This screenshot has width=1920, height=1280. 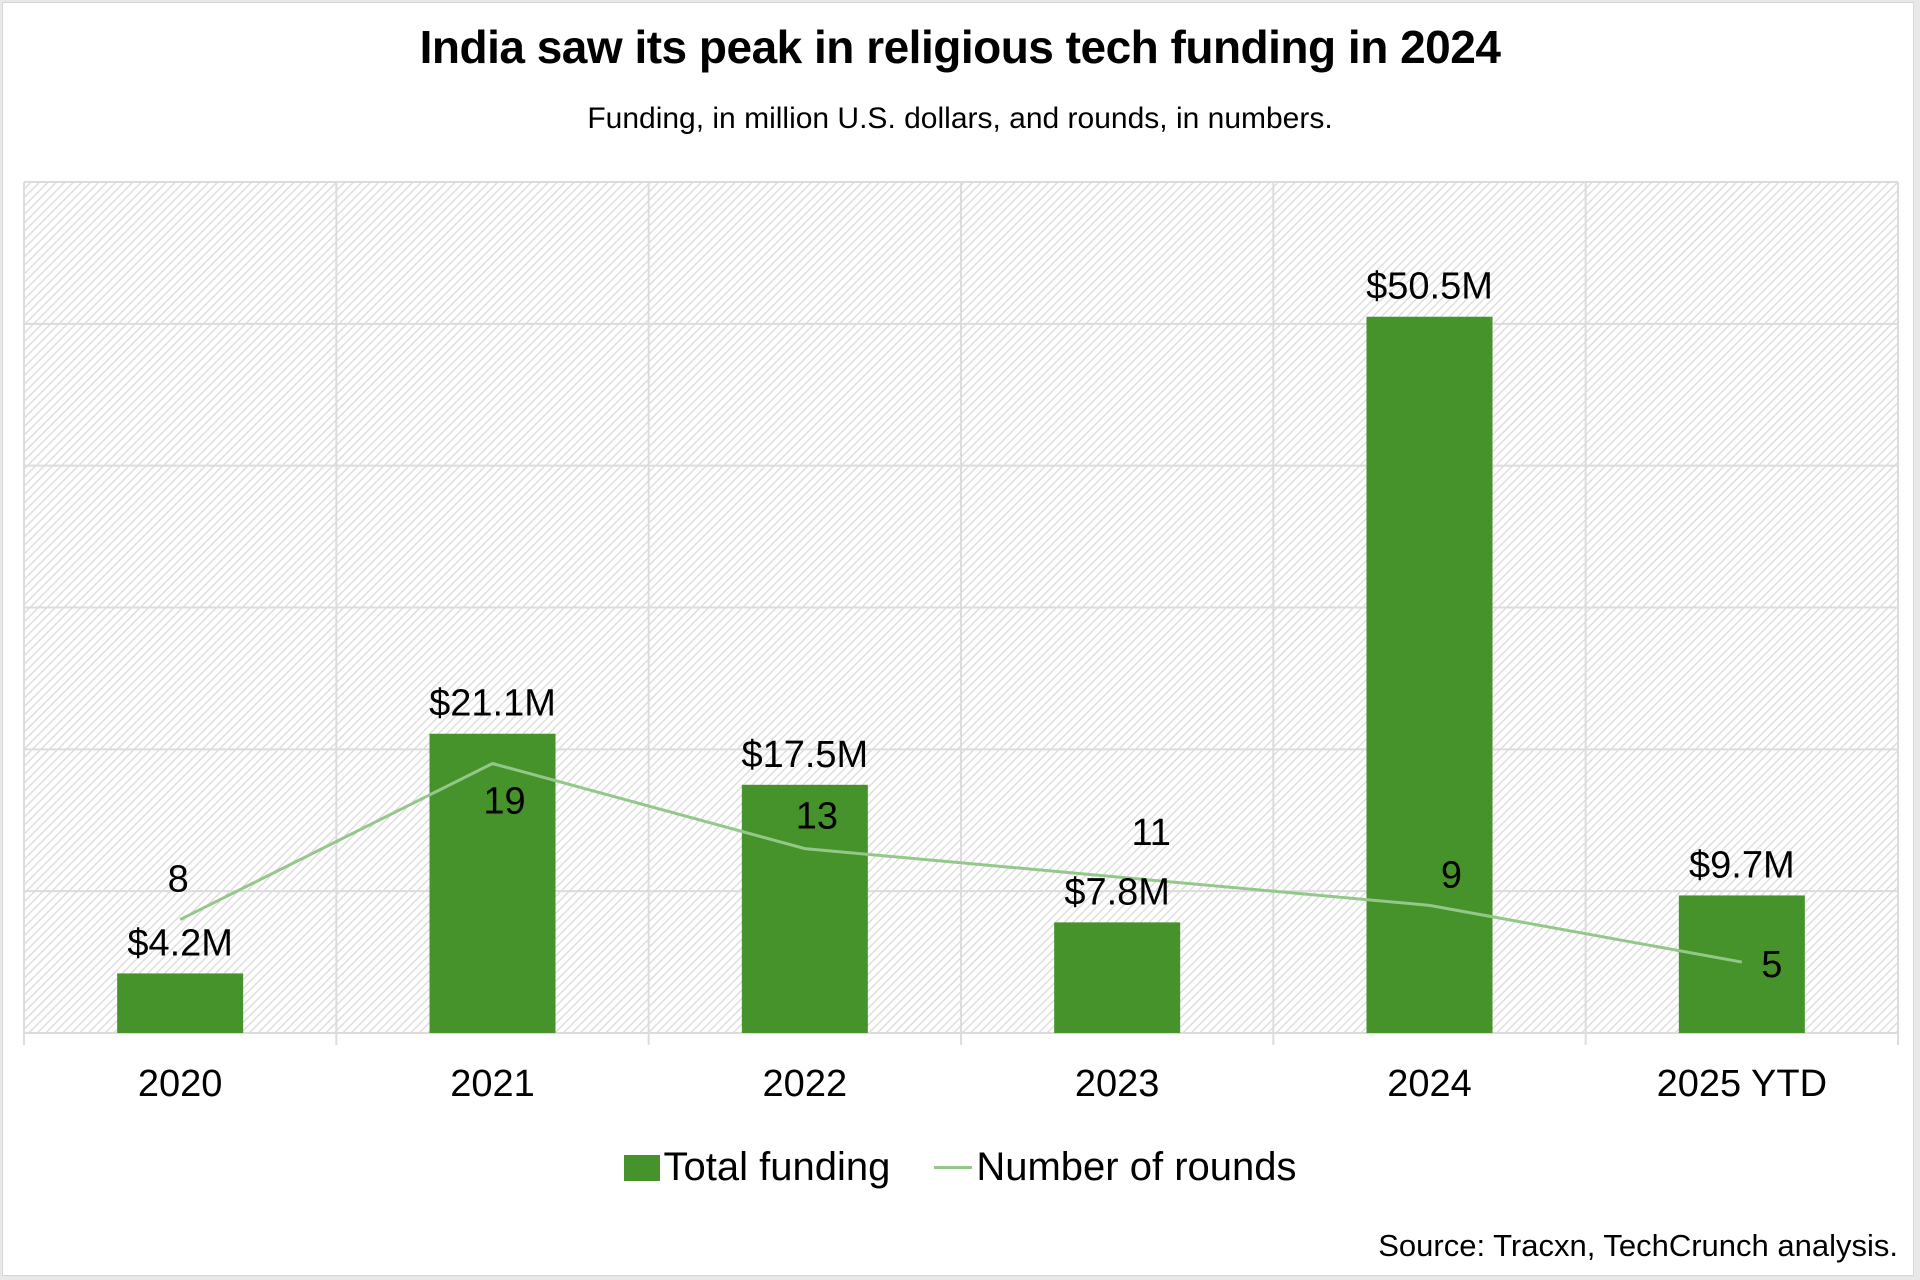 I want to click on line-value-label: 8, so click(x=178, y=880).